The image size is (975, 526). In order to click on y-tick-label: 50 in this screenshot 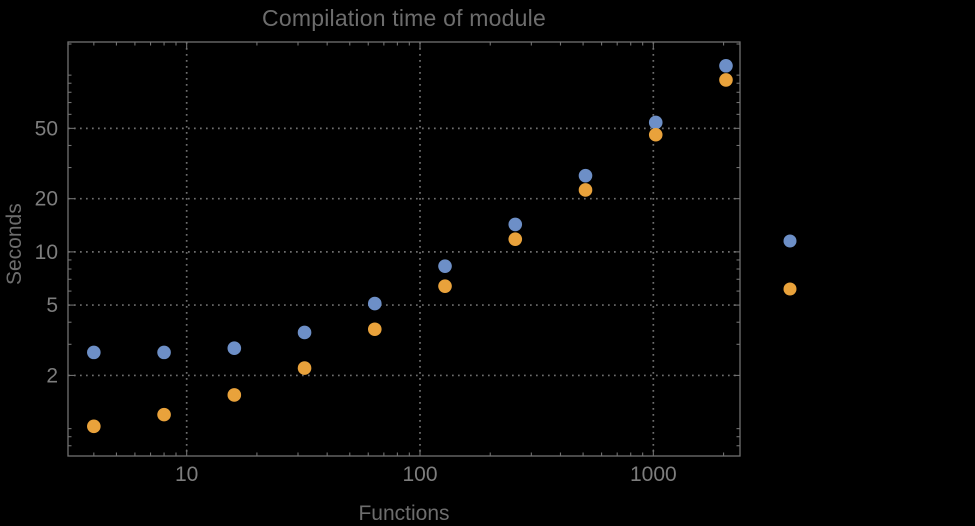, I will do `click(46, 128)`.